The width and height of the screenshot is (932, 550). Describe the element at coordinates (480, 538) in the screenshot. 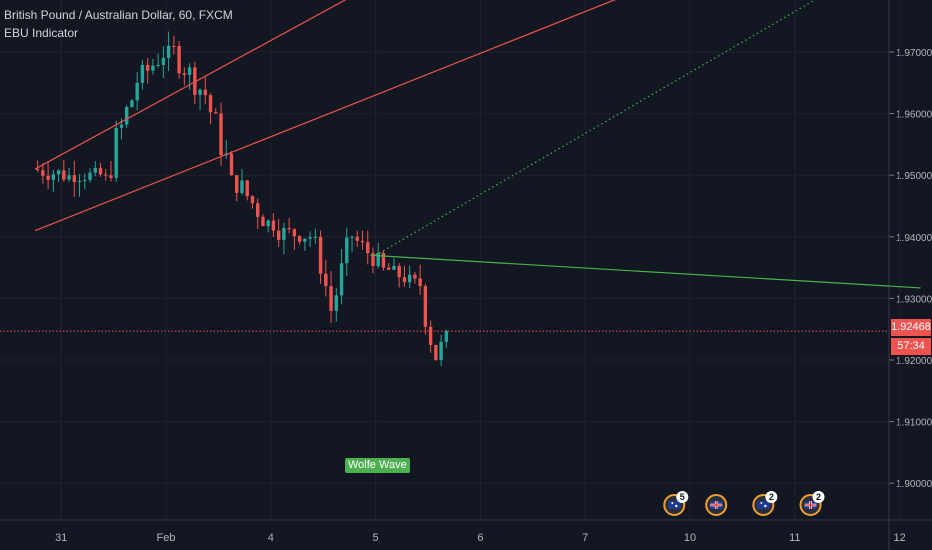

I see `x-tick-label: 6` at that location.